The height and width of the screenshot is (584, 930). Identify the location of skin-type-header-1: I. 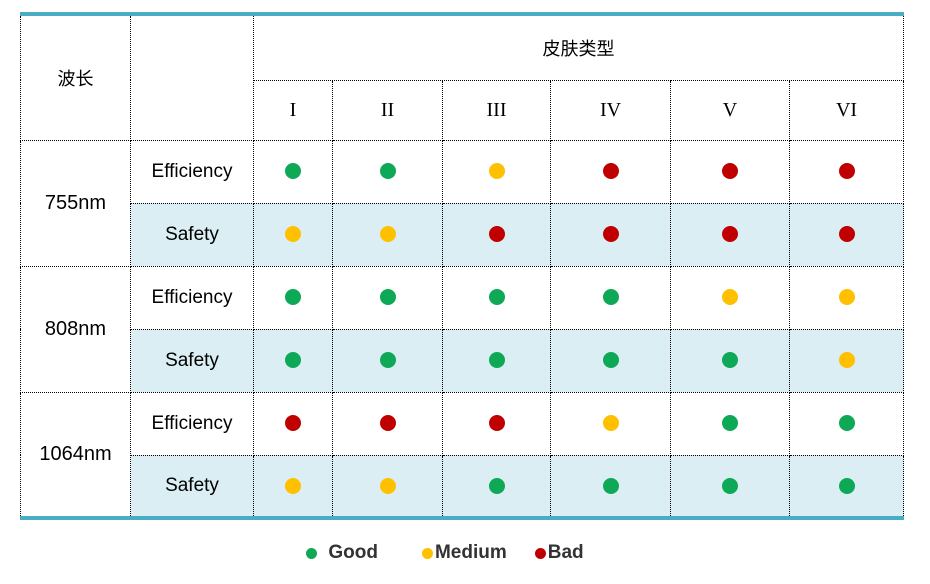
(293, 110).